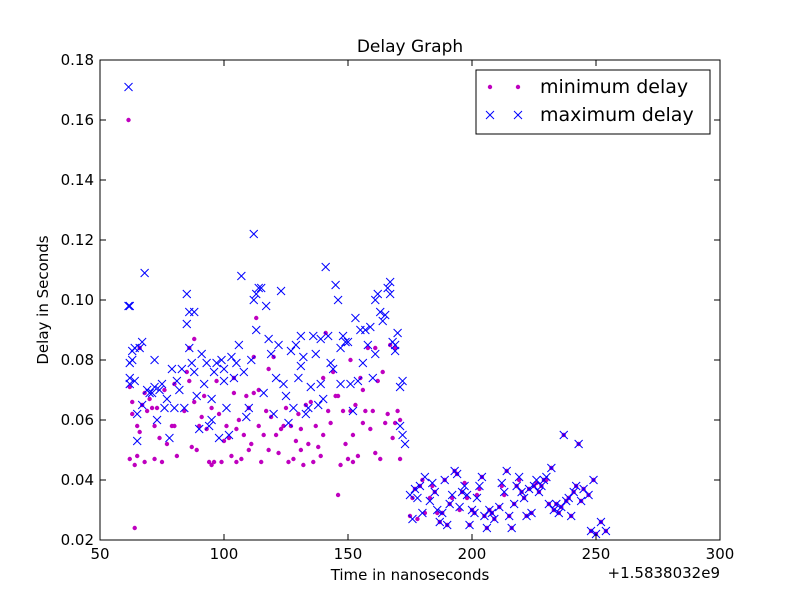 The height and width of the screenshot is (600, 800). I want to click on x-tick-label: 250, so click(596, 554).